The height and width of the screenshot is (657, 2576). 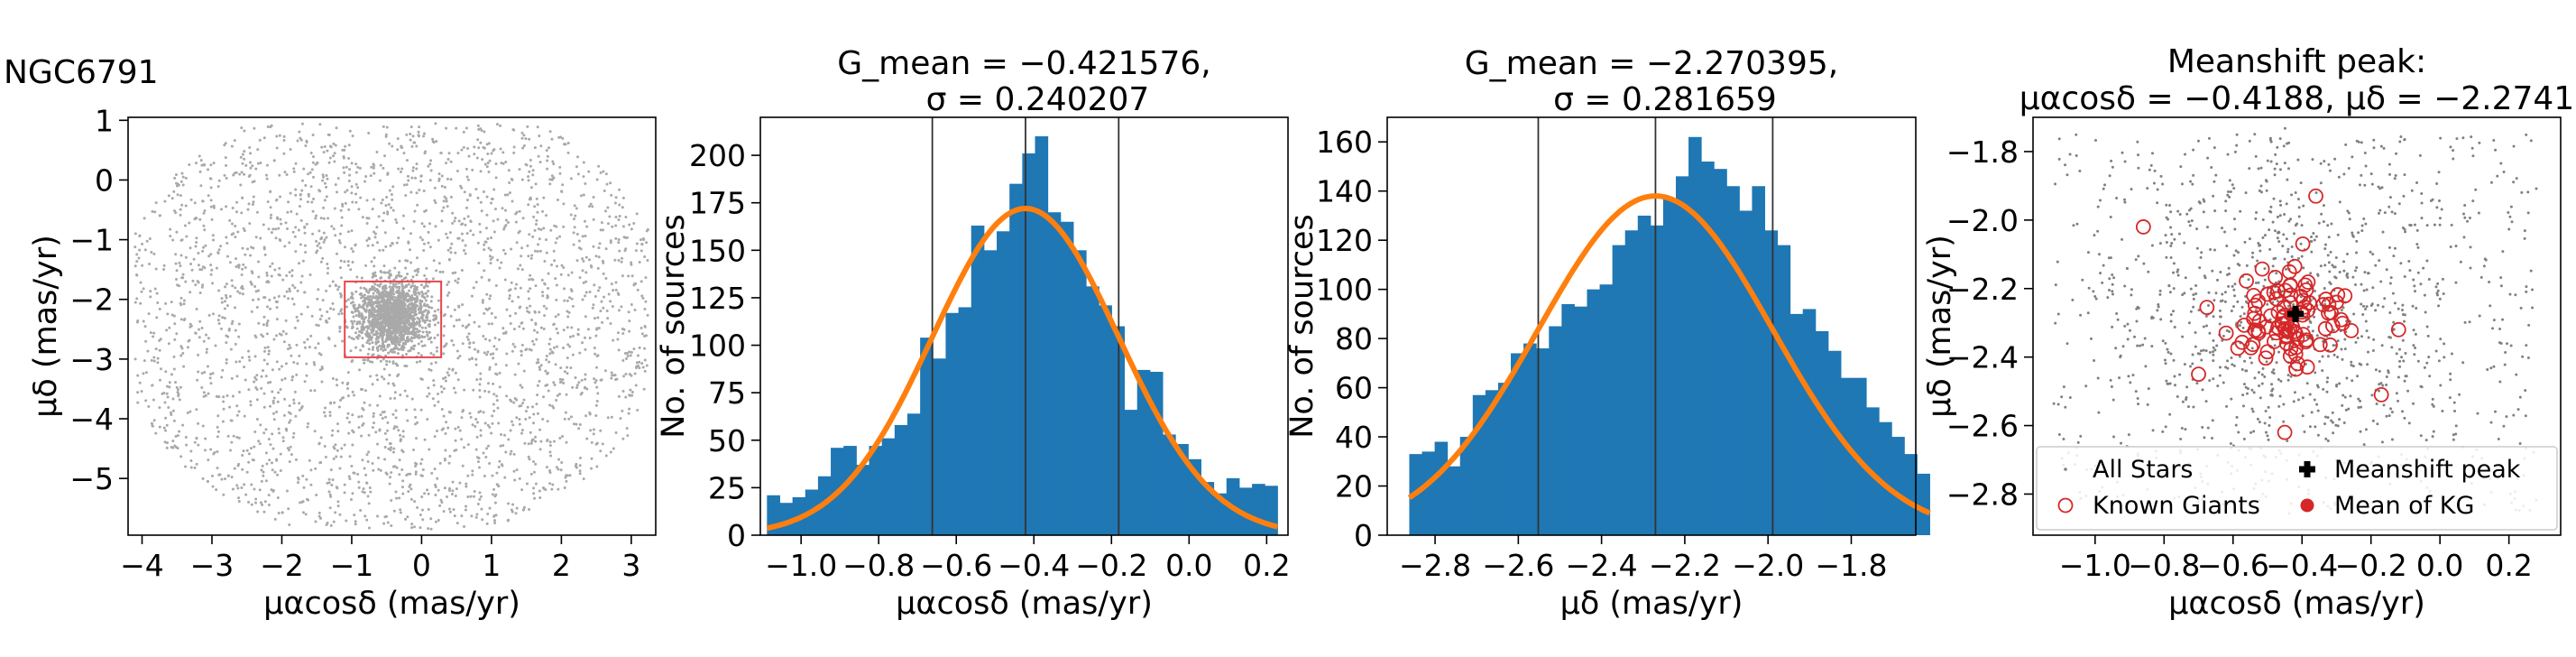 I want to click on x-tick-label: −2.4, so click(x=1602, y=565).